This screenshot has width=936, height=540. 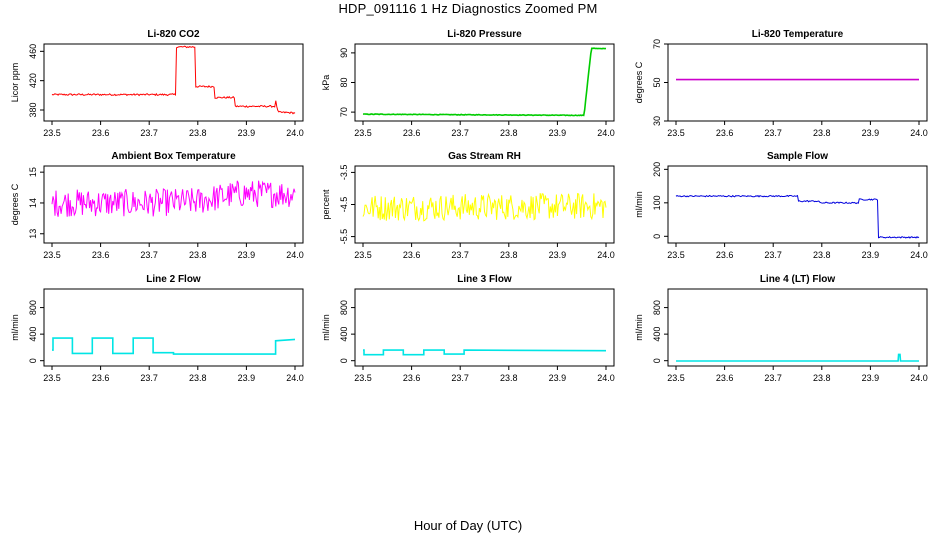 I want to click on y-tick-label: 380, so click(x=33, y=109).